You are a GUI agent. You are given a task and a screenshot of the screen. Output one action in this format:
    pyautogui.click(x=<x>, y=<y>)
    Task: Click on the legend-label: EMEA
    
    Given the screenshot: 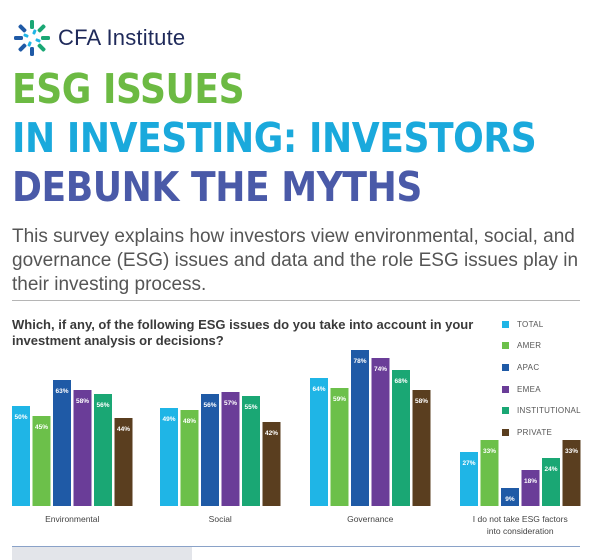 What is the action you would take?
    pyautogui.click(x=529, y=389)
    